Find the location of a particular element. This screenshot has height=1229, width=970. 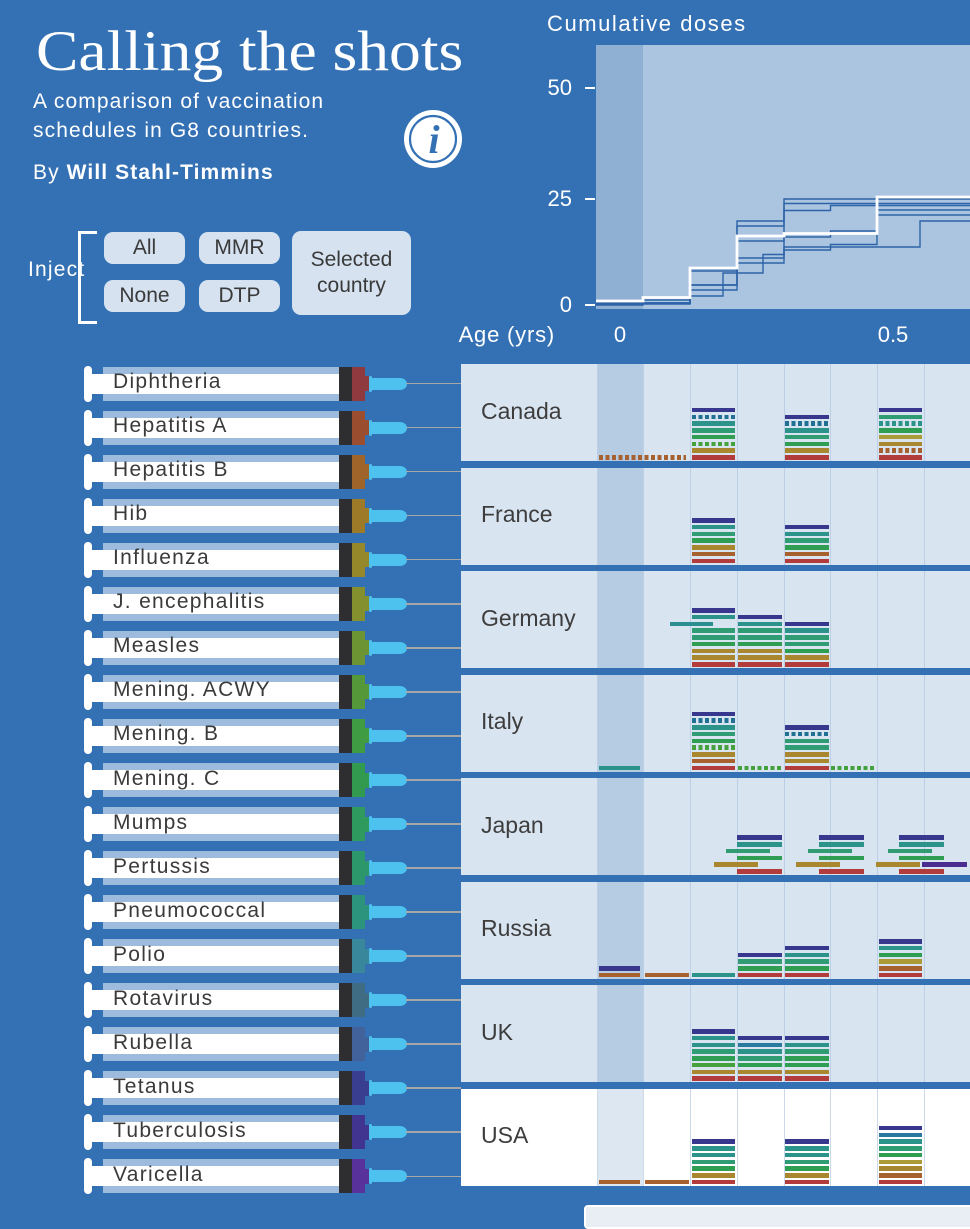

svg-text: i is located at coordinates (433, 139).